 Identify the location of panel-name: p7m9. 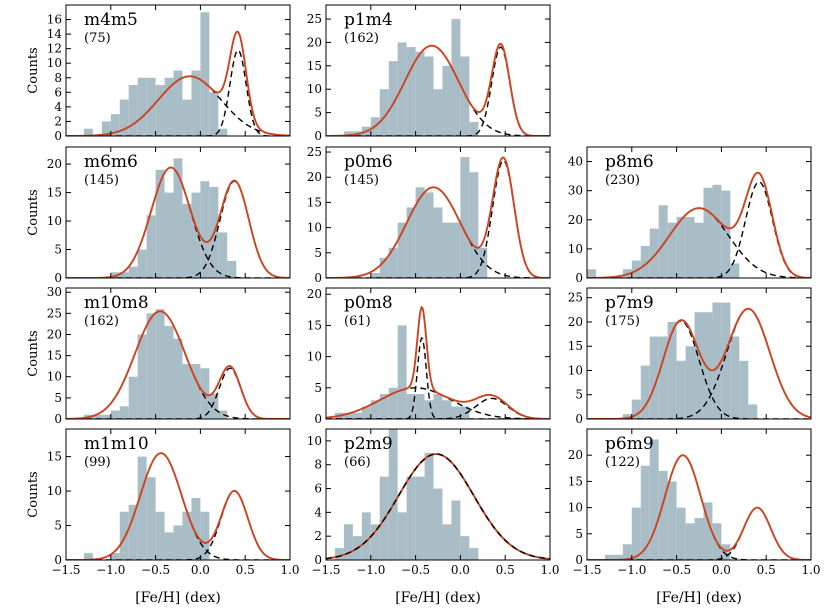
(629, 303).